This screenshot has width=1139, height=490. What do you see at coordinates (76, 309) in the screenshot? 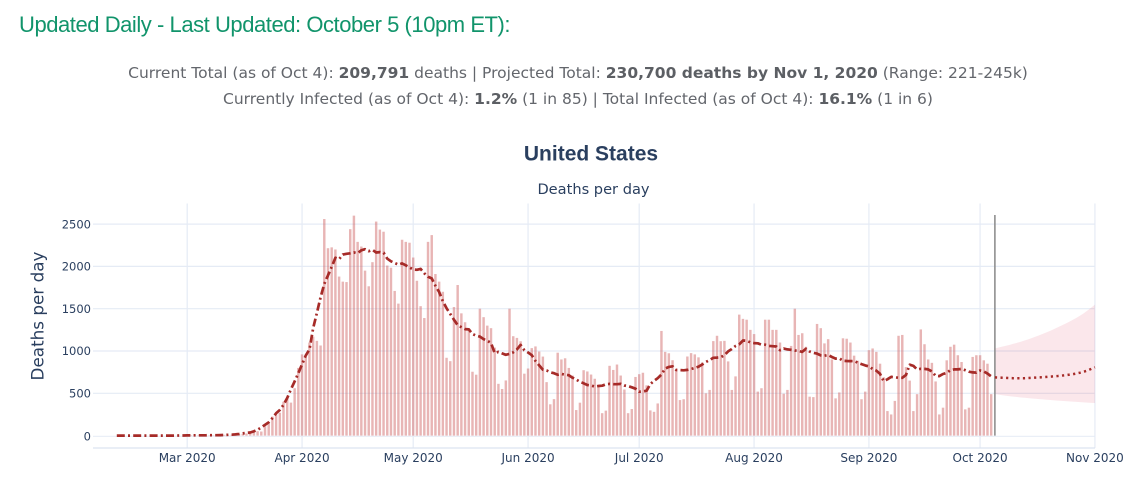
I see `y-tick-label: 1500` at bounding box center [76, 309].